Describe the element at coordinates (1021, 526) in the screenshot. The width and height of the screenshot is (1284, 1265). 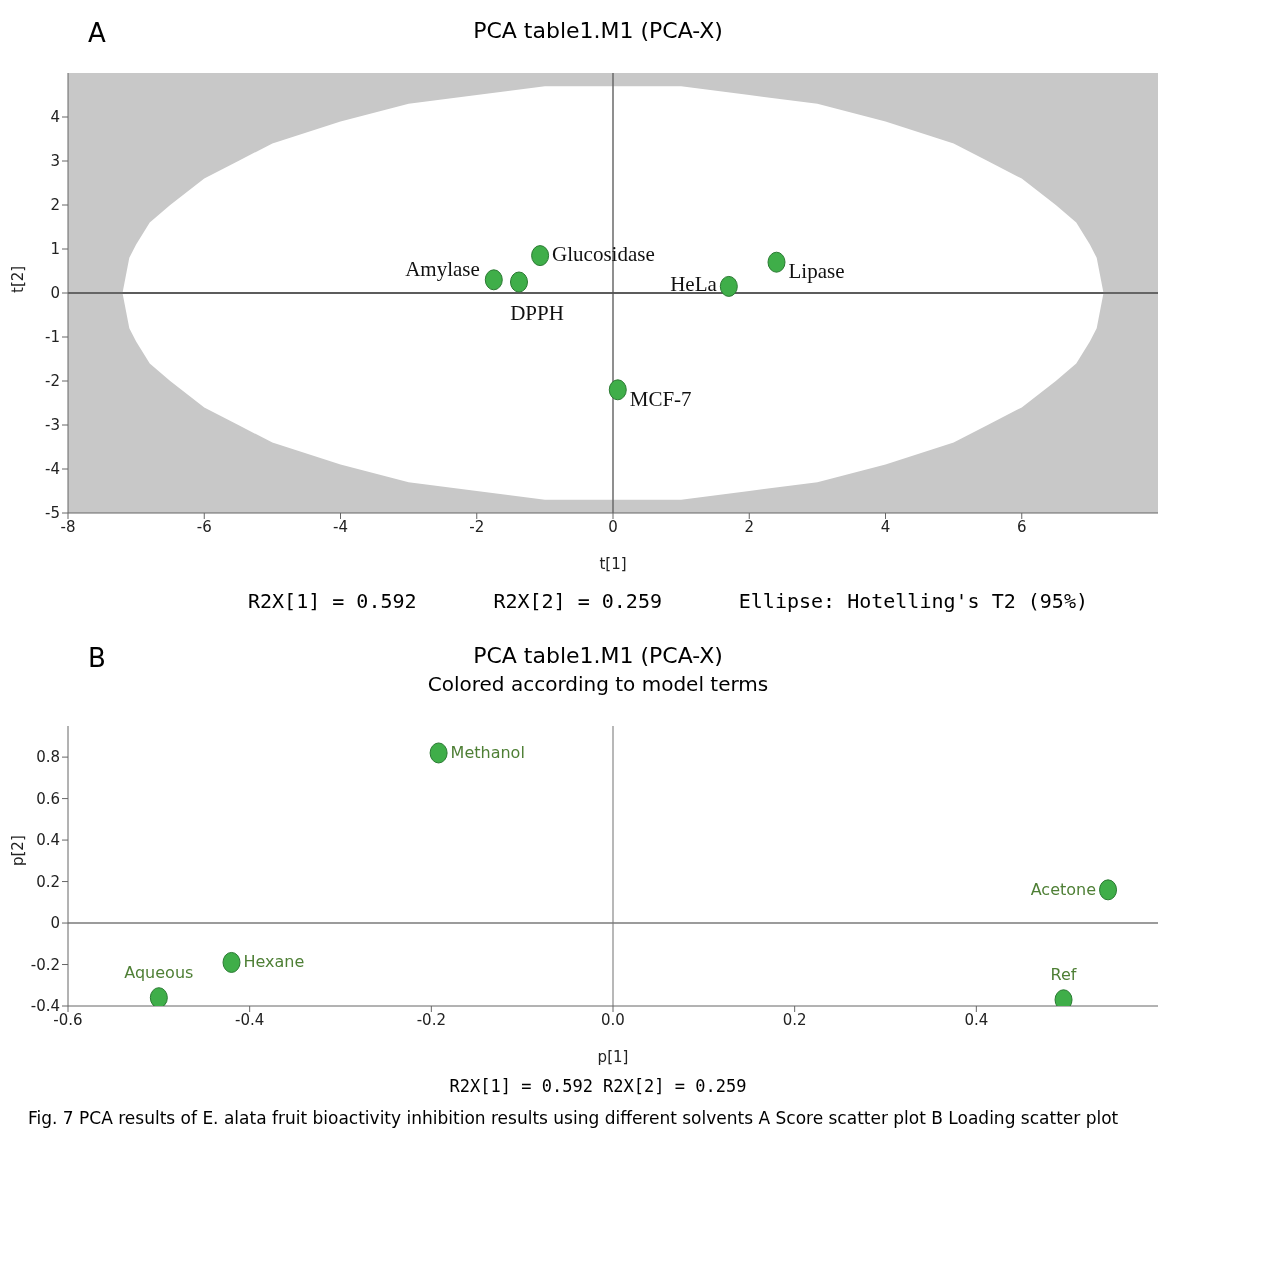
I see `x-tick-label: 6` at that location.